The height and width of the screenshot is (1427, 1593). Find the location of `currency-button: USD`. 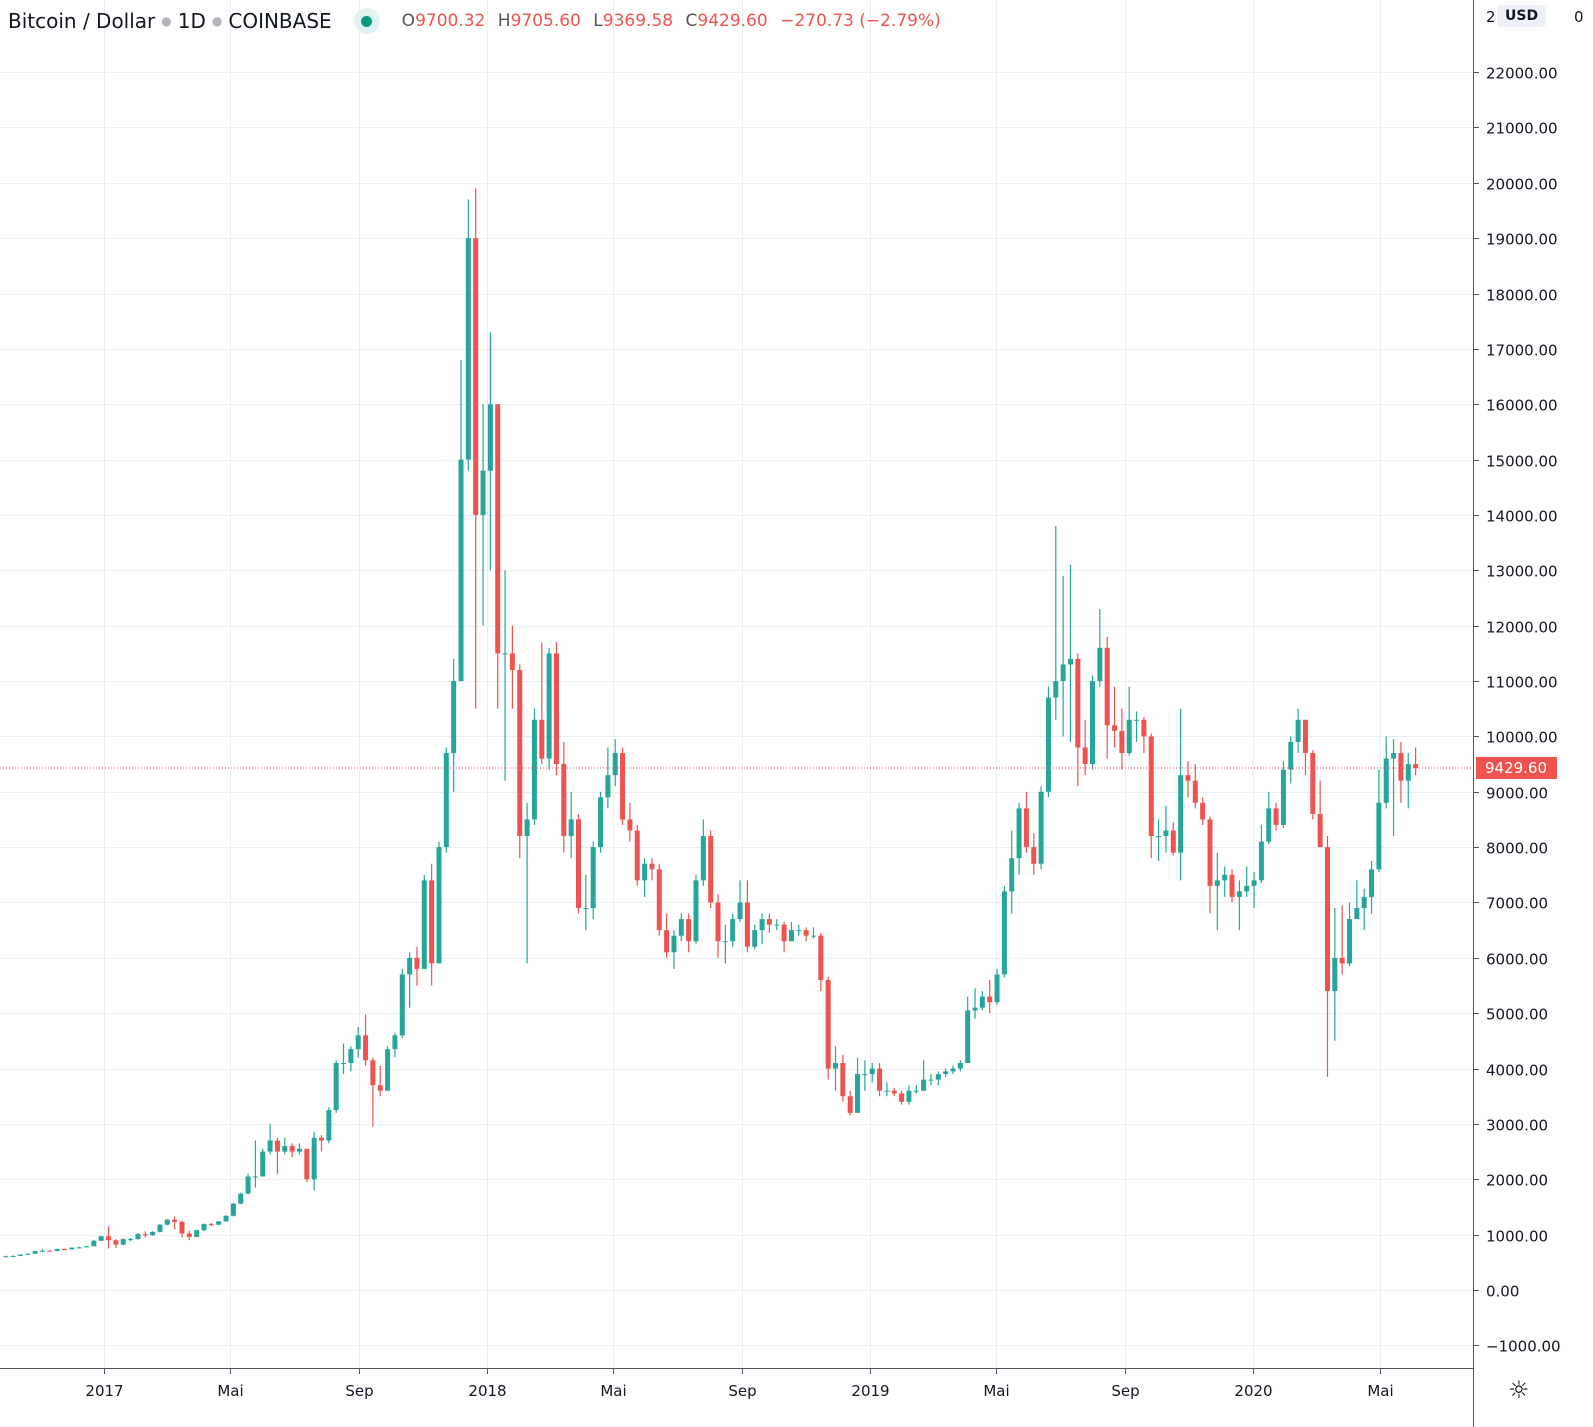

currency-button: USD is located at coordinates (1522, 16).